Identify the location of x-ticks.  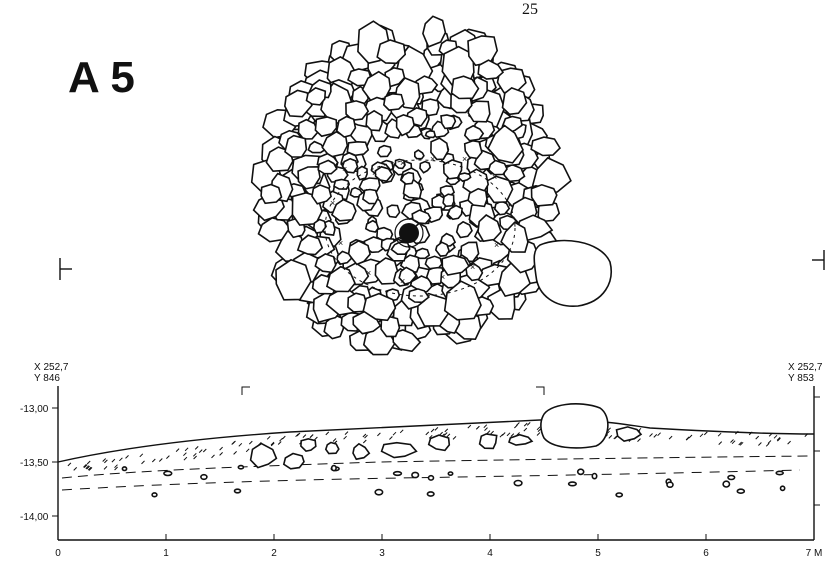
(436, 537).